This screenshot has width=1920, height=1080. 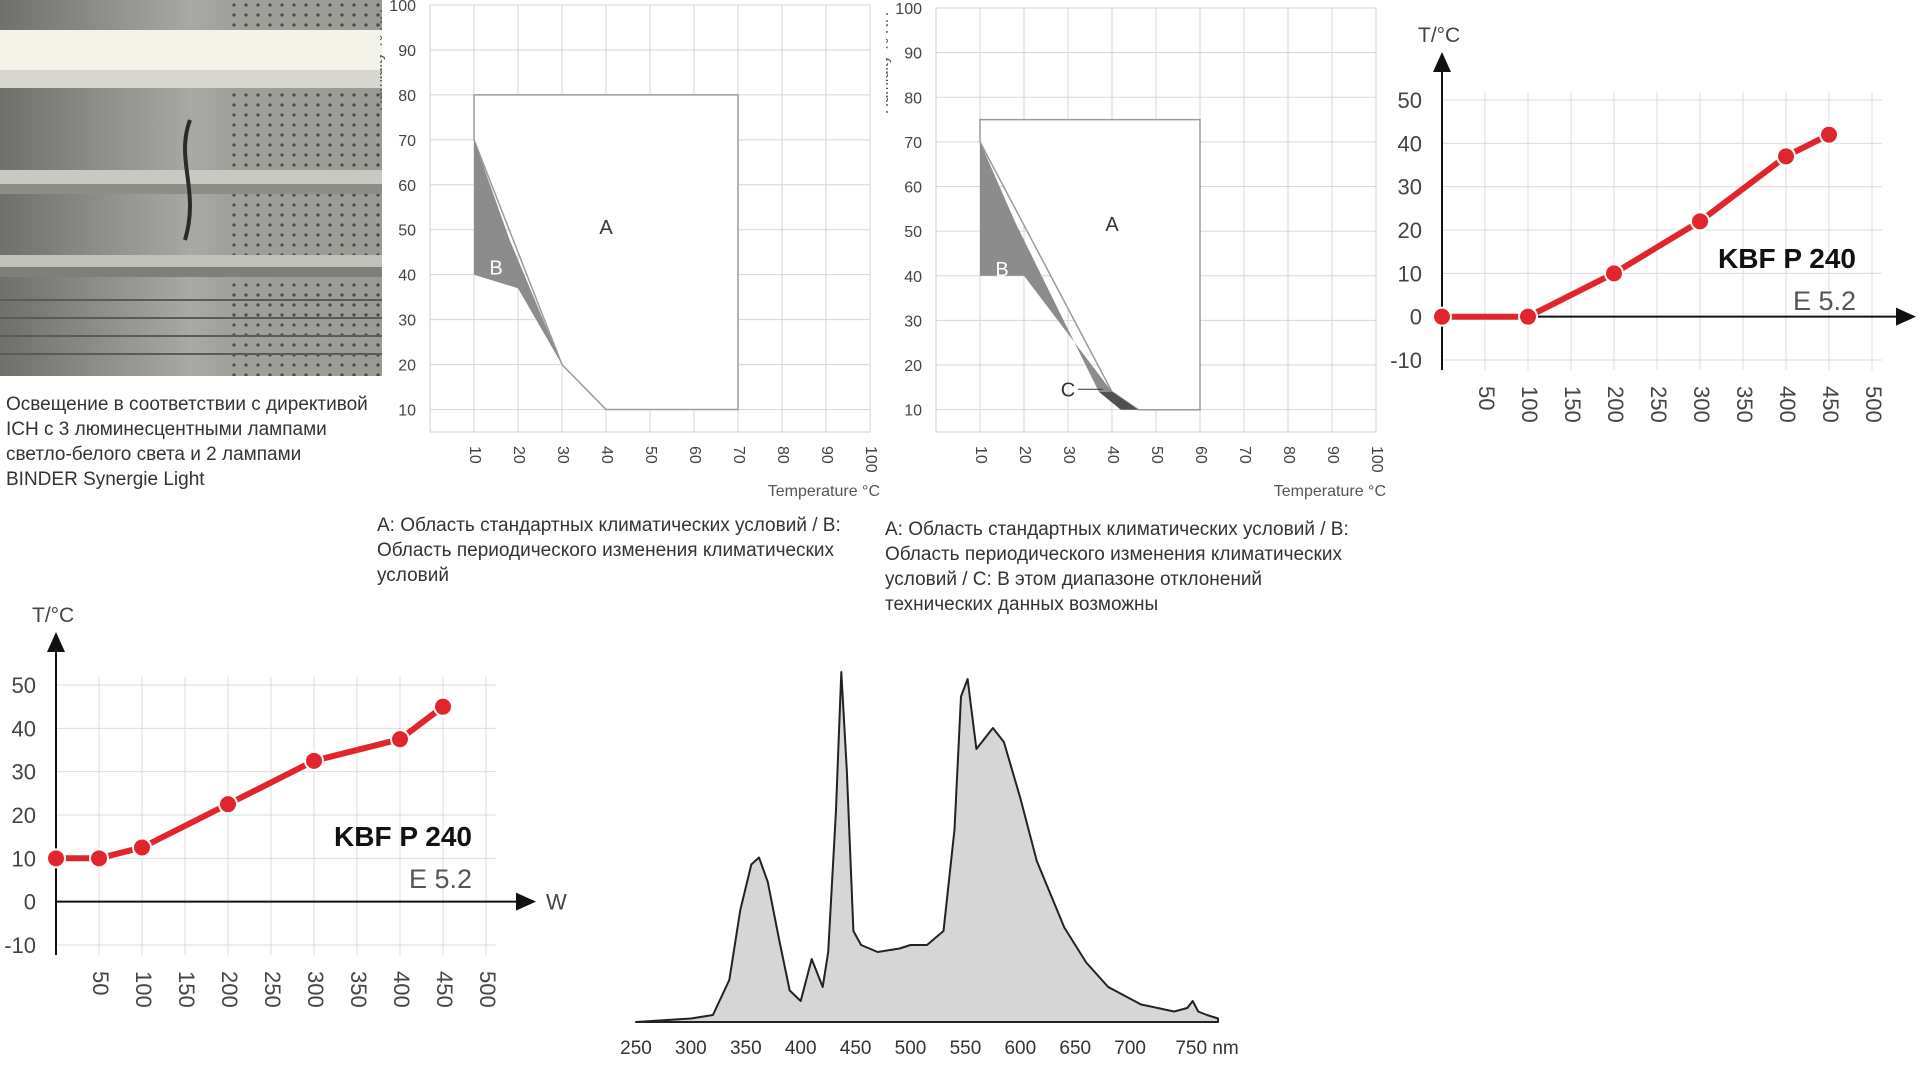 I want to click on x-tick-label: 50, so click(x=1486, y=398).